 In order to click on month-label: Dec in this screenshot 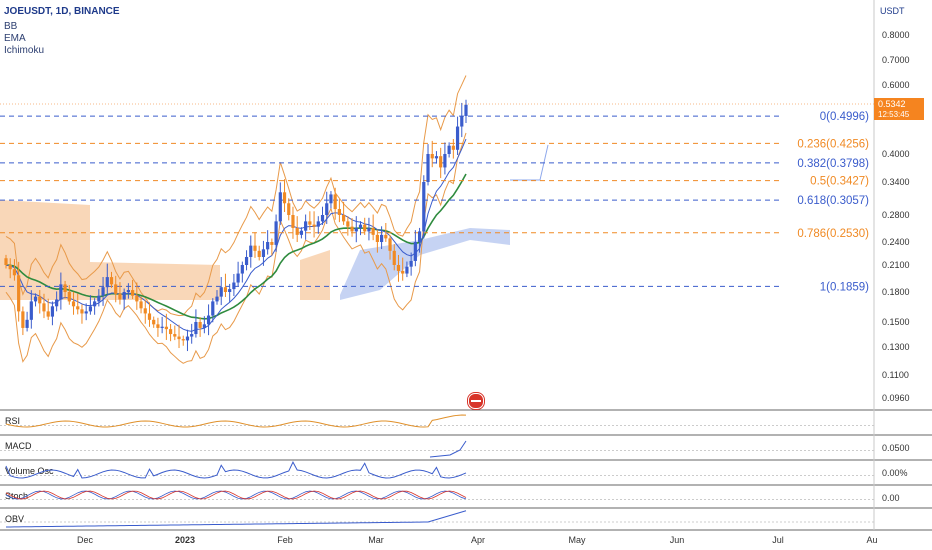, I will do `click(85, 540)`.